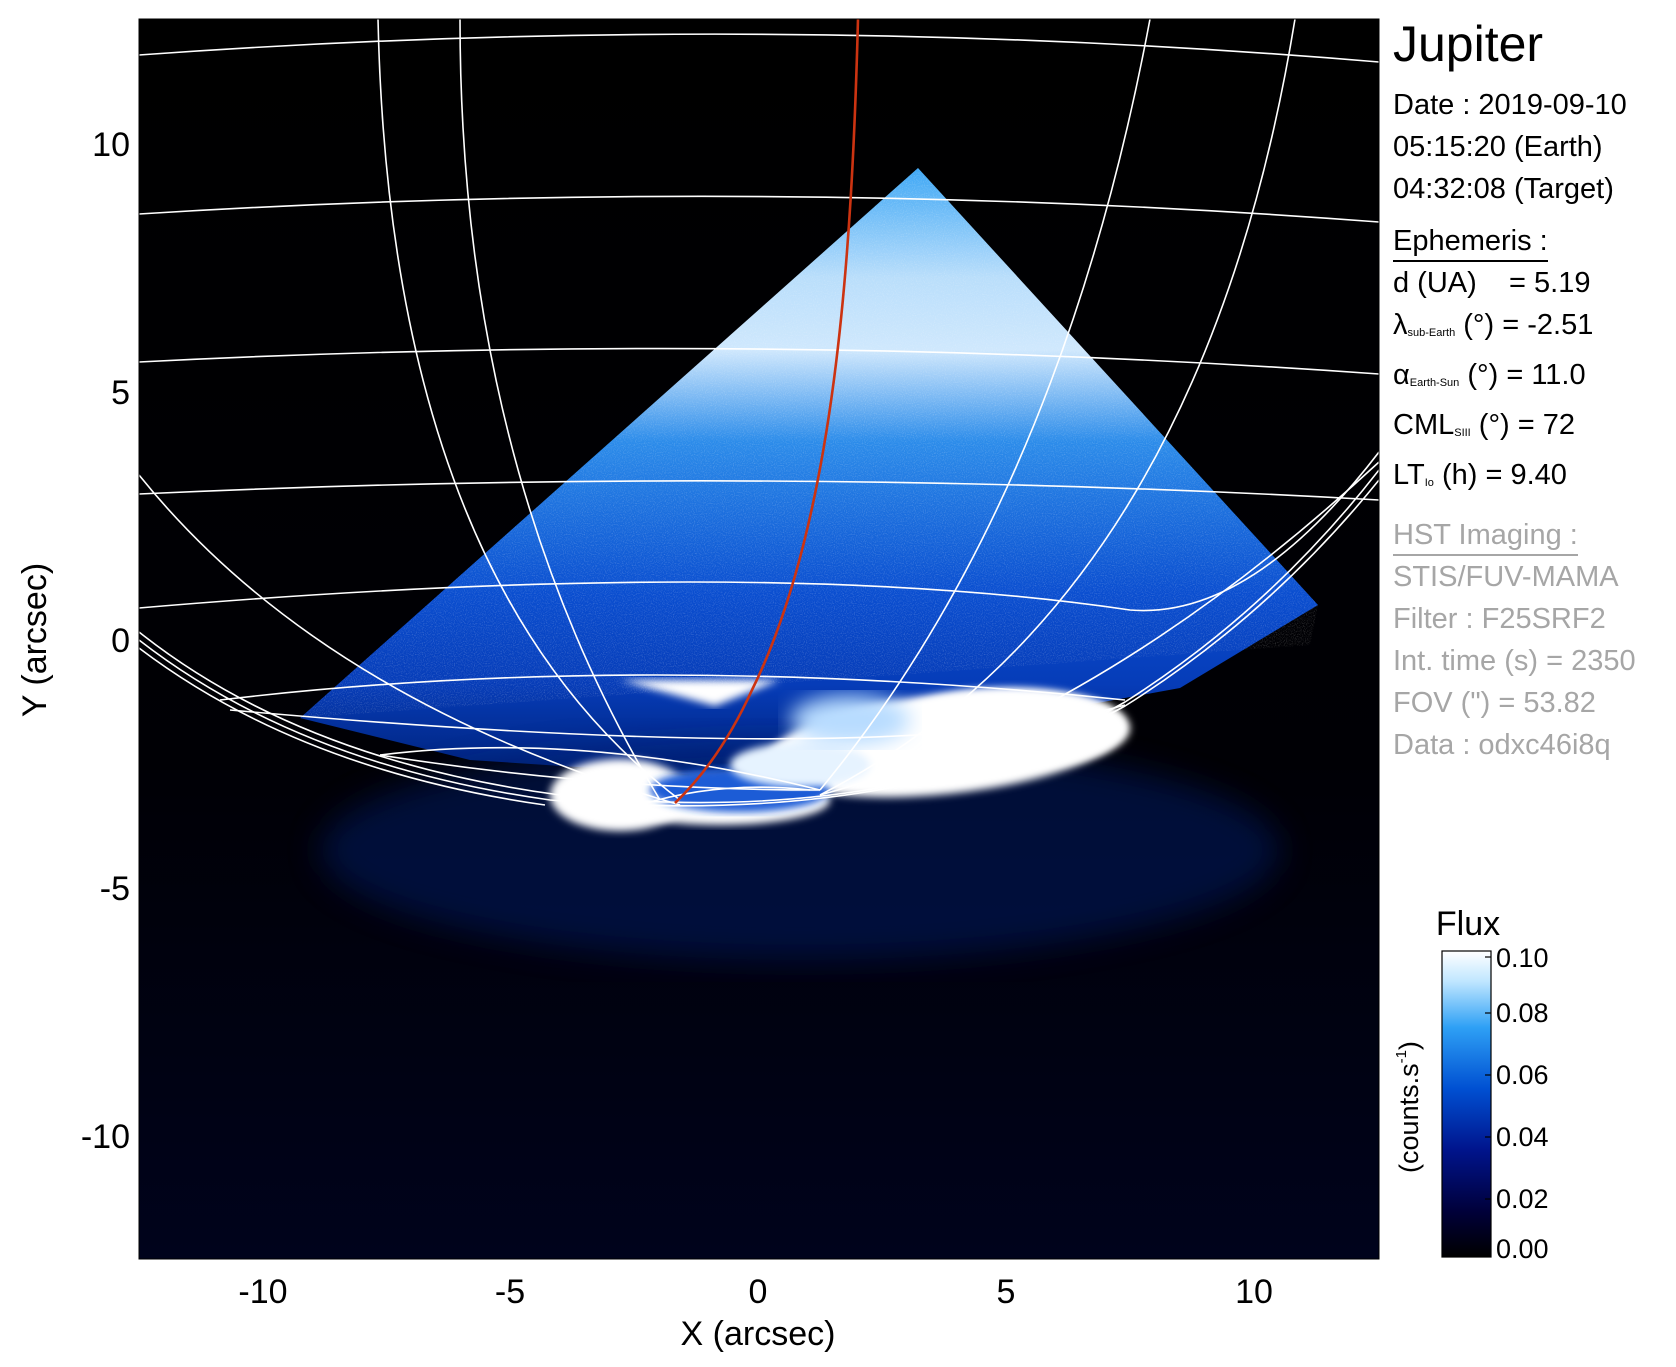 The height and width of the screenshot is (1367, 1676). I want to click on date-line: Date : 2019-09-10, so click(1510, 105).